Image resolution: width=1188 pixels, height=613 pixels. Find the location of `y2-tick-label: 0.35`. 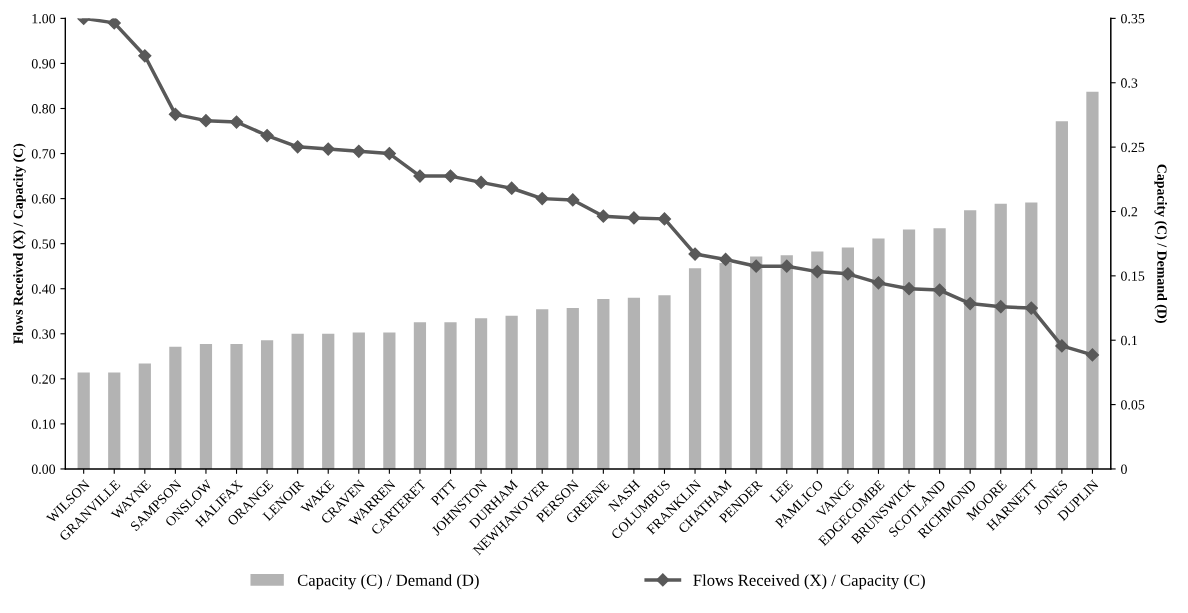

y2-tick-label: 0.35 is located at coordinates (1133, 18).